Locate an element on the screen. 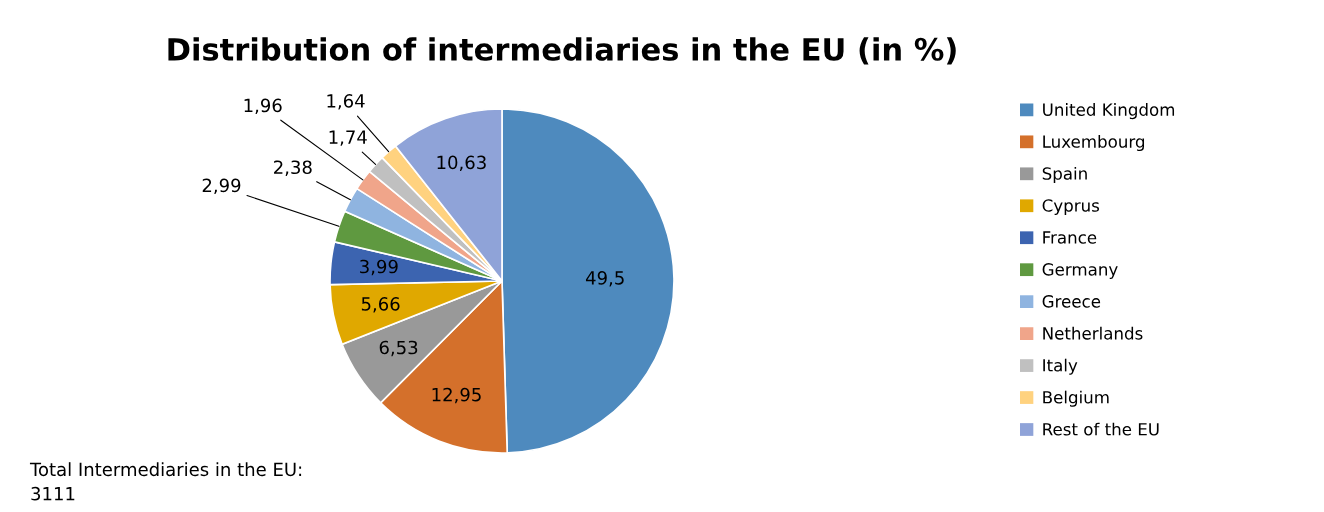 This screenshot has width=1324, height=512. text: Total Intermediaries in the EU: 3111 is located at coordinates (165, 481).